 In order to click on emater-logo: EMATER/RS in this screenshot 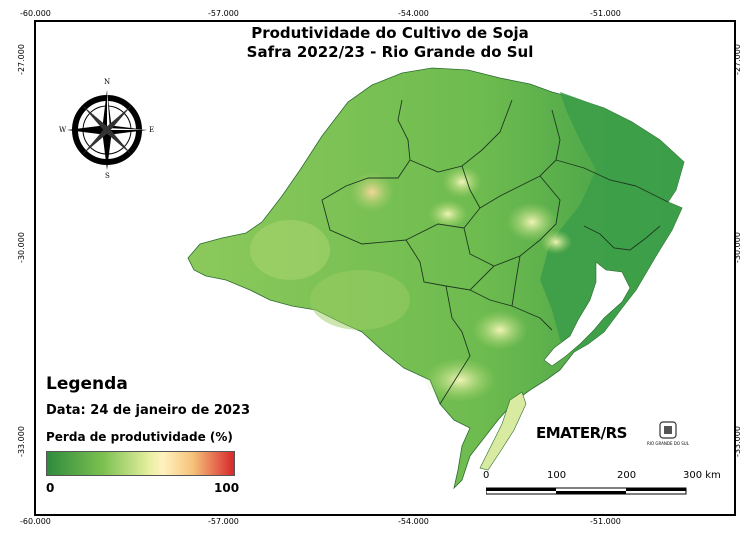, I will do `click(581, 433)`.